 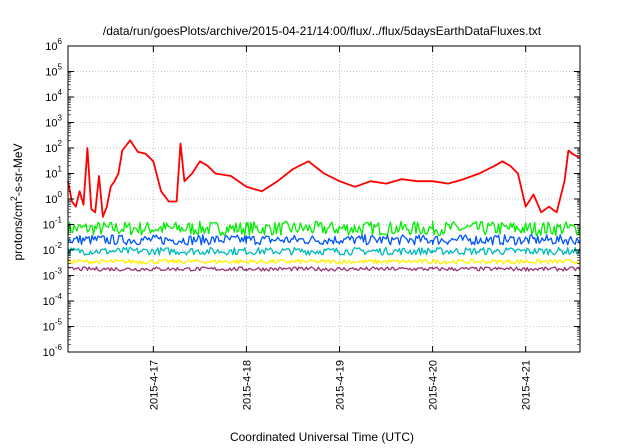 I want to click on y-tick-label: 10⁴, so click(x=53, y=96).